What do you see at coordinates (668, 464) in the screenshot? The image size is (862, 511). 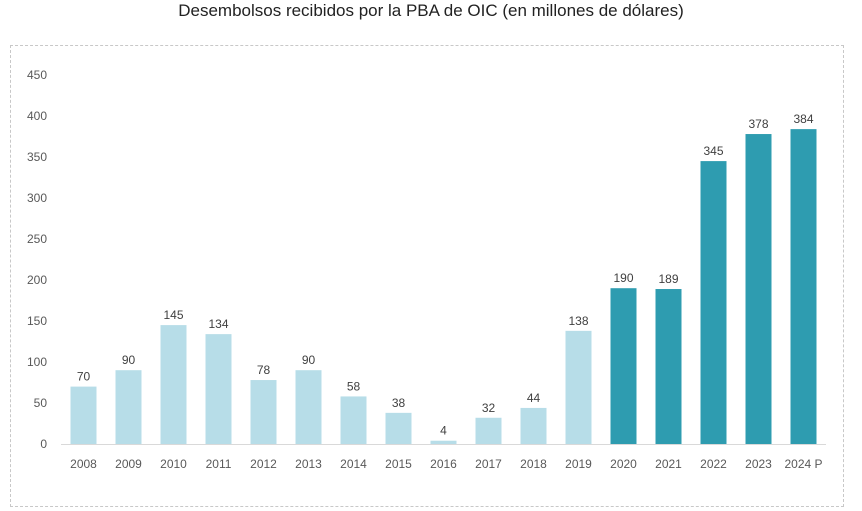 I see `x-tick-label: 2021` at bounding box center [668, 464].